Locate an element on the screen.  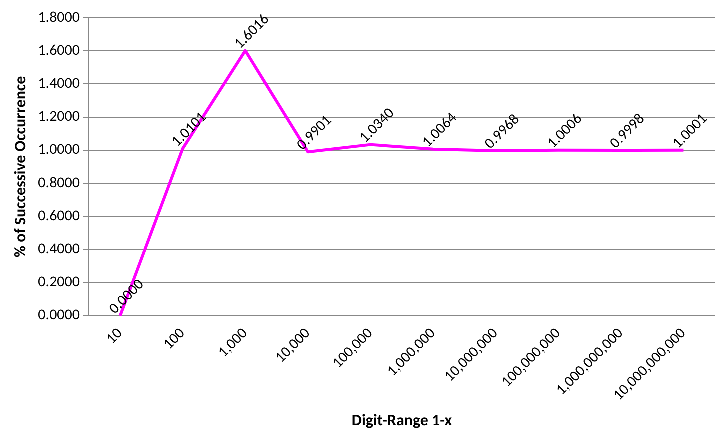
x-axis-title: Digit-Range 1-x is located at coordinates (402, 420).